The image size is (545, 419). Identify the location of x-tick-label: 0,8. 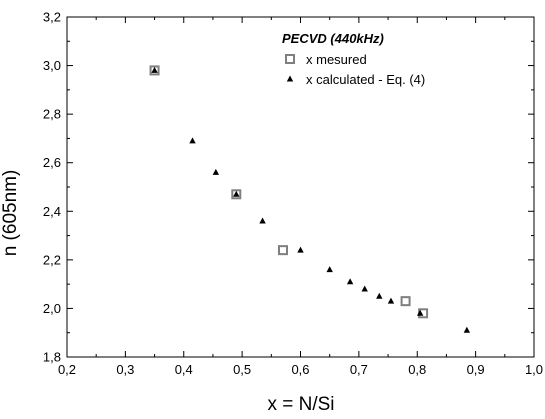
(417, 369).